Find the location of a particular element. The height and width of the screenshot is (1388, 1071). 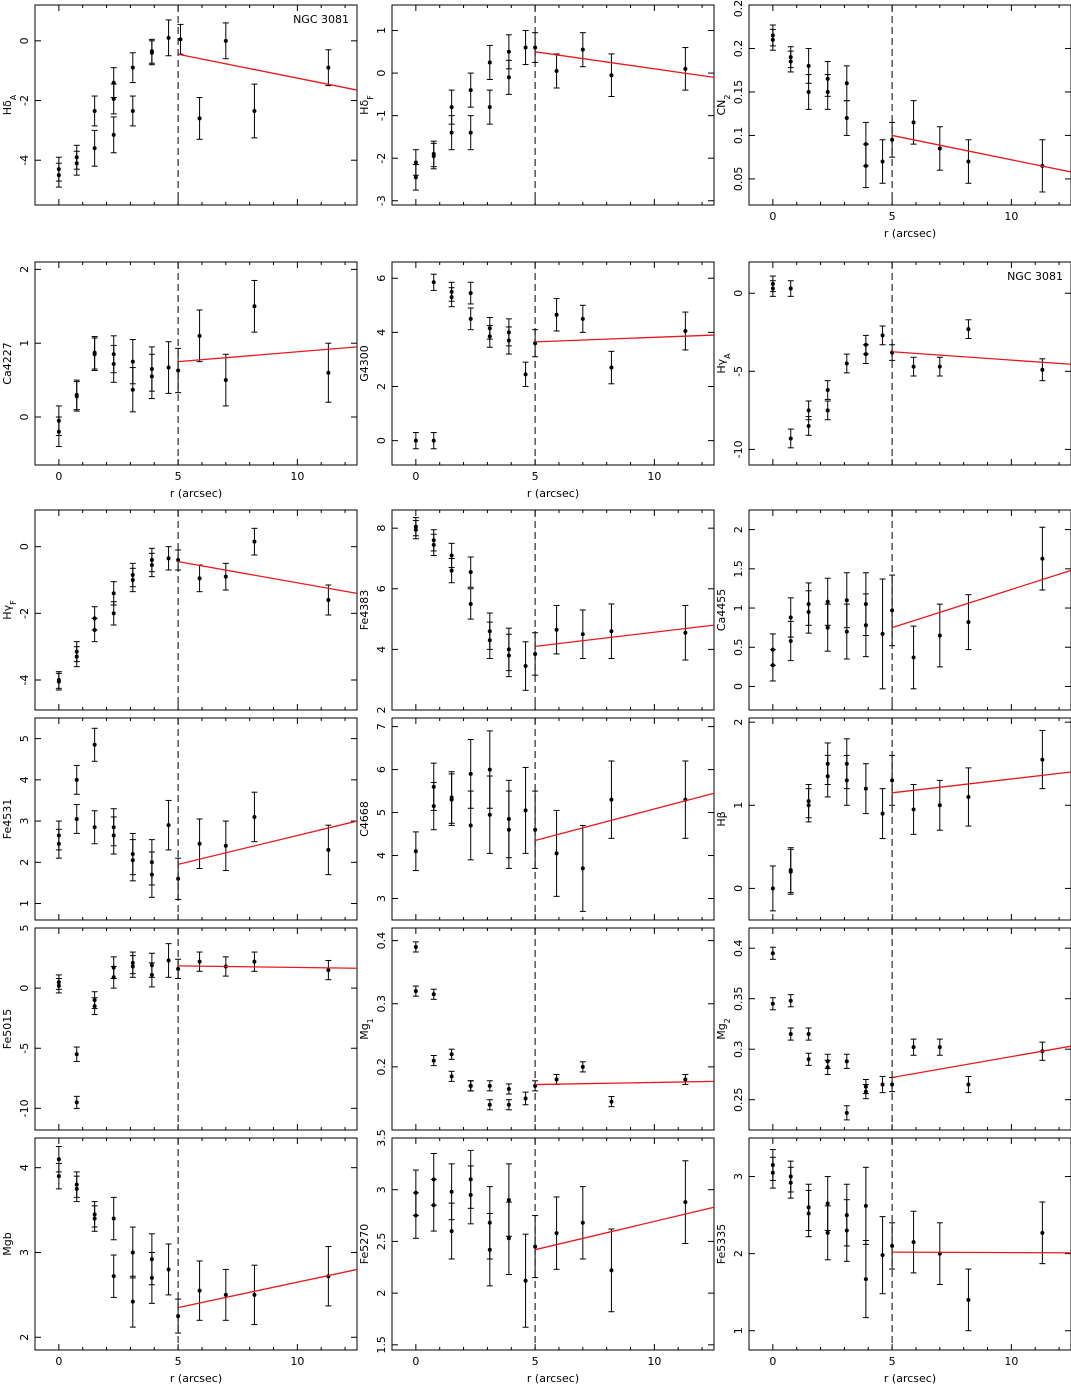

y-tick-label: 0.3 is located at coordinates (738, 1049).